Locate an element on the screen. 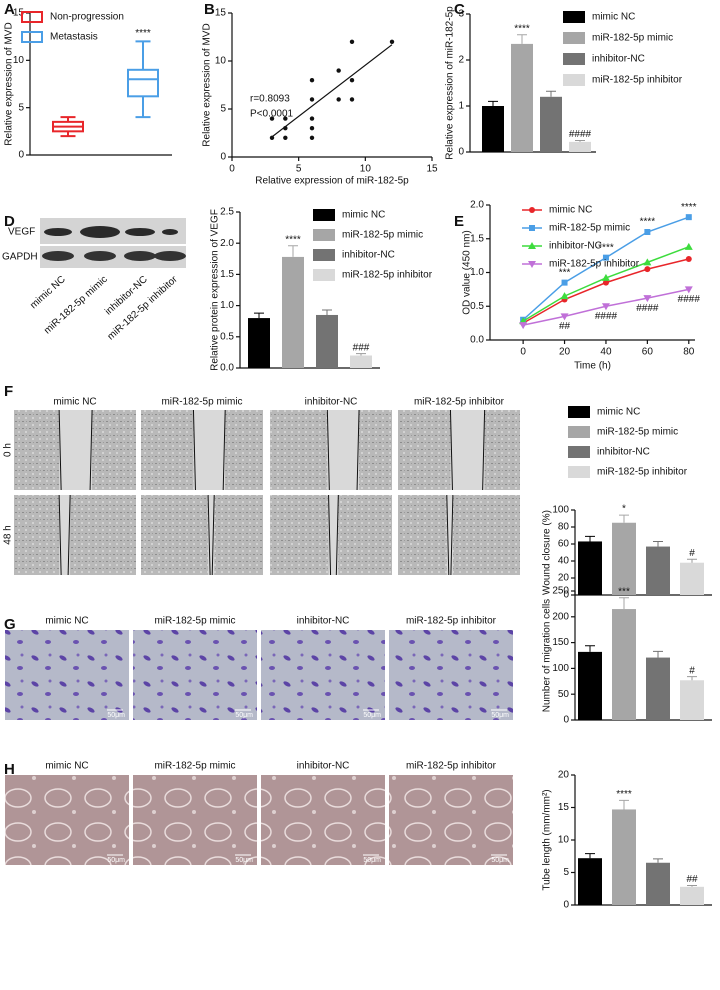  panel-letter: E is located at coordinates (459, 221).